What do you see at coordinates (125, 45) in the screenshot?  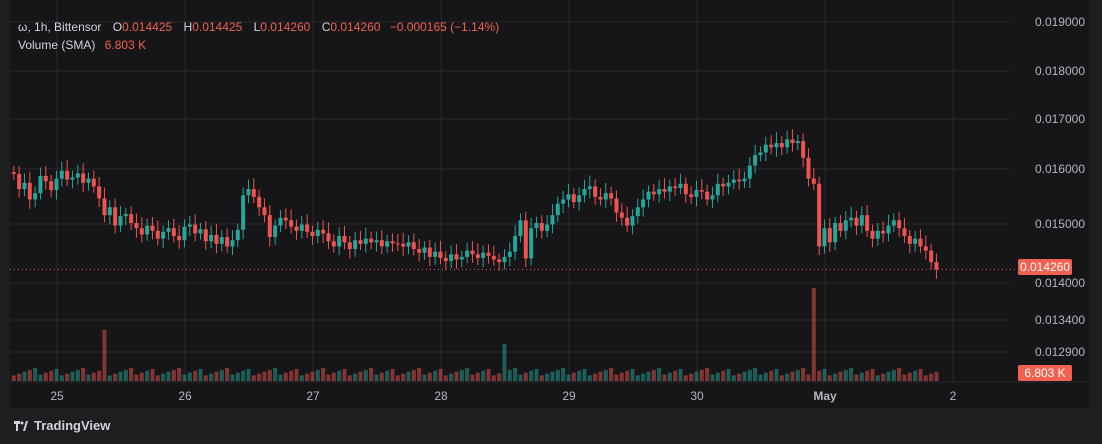 I see `volume-value: 6.803 K` at bounding box center [125, 45].